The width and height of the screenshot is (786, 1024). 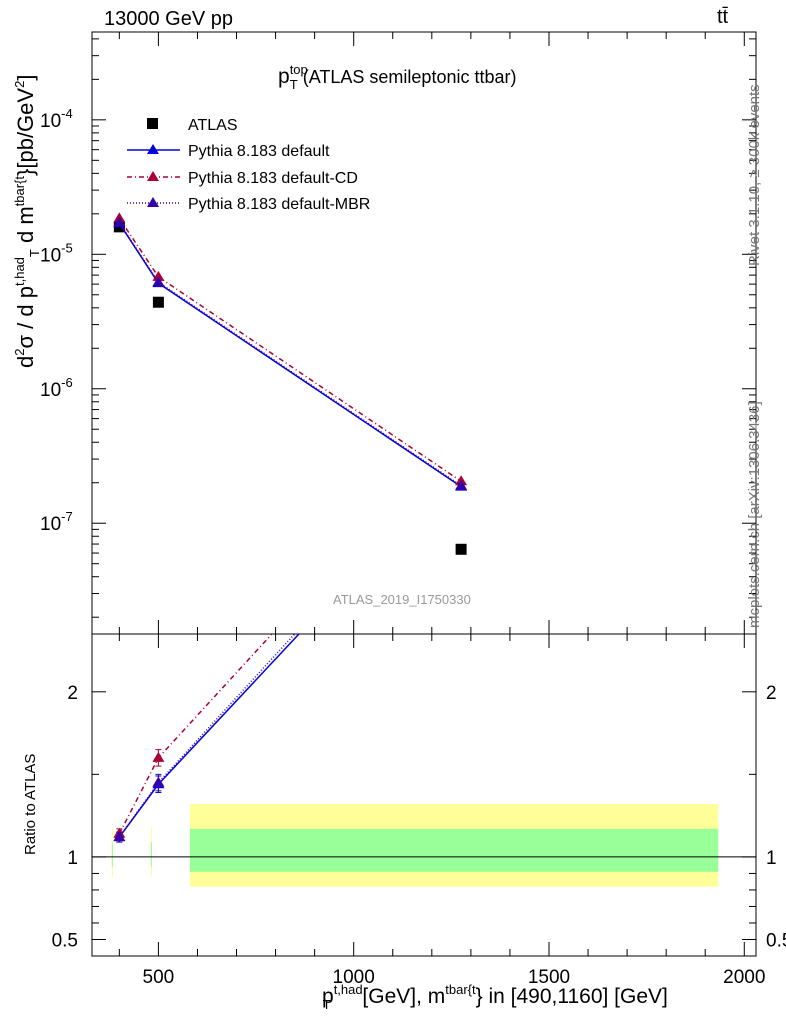 What do you see at coordinates (67, 516) in the screenshot?
I see `y-tick-exponent: -7` at bounding box center [67, 516].